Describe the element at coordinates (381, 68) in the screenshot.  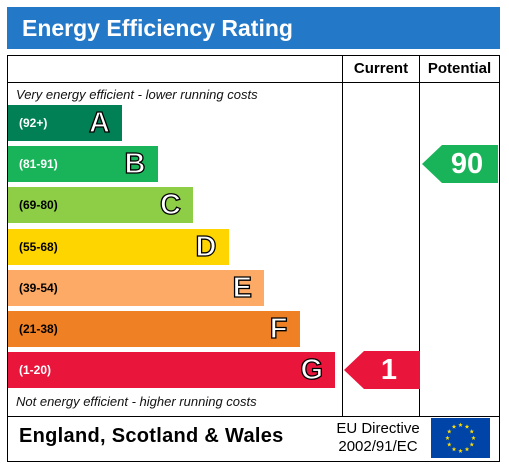
I see `column-header-current: Current` at that location.